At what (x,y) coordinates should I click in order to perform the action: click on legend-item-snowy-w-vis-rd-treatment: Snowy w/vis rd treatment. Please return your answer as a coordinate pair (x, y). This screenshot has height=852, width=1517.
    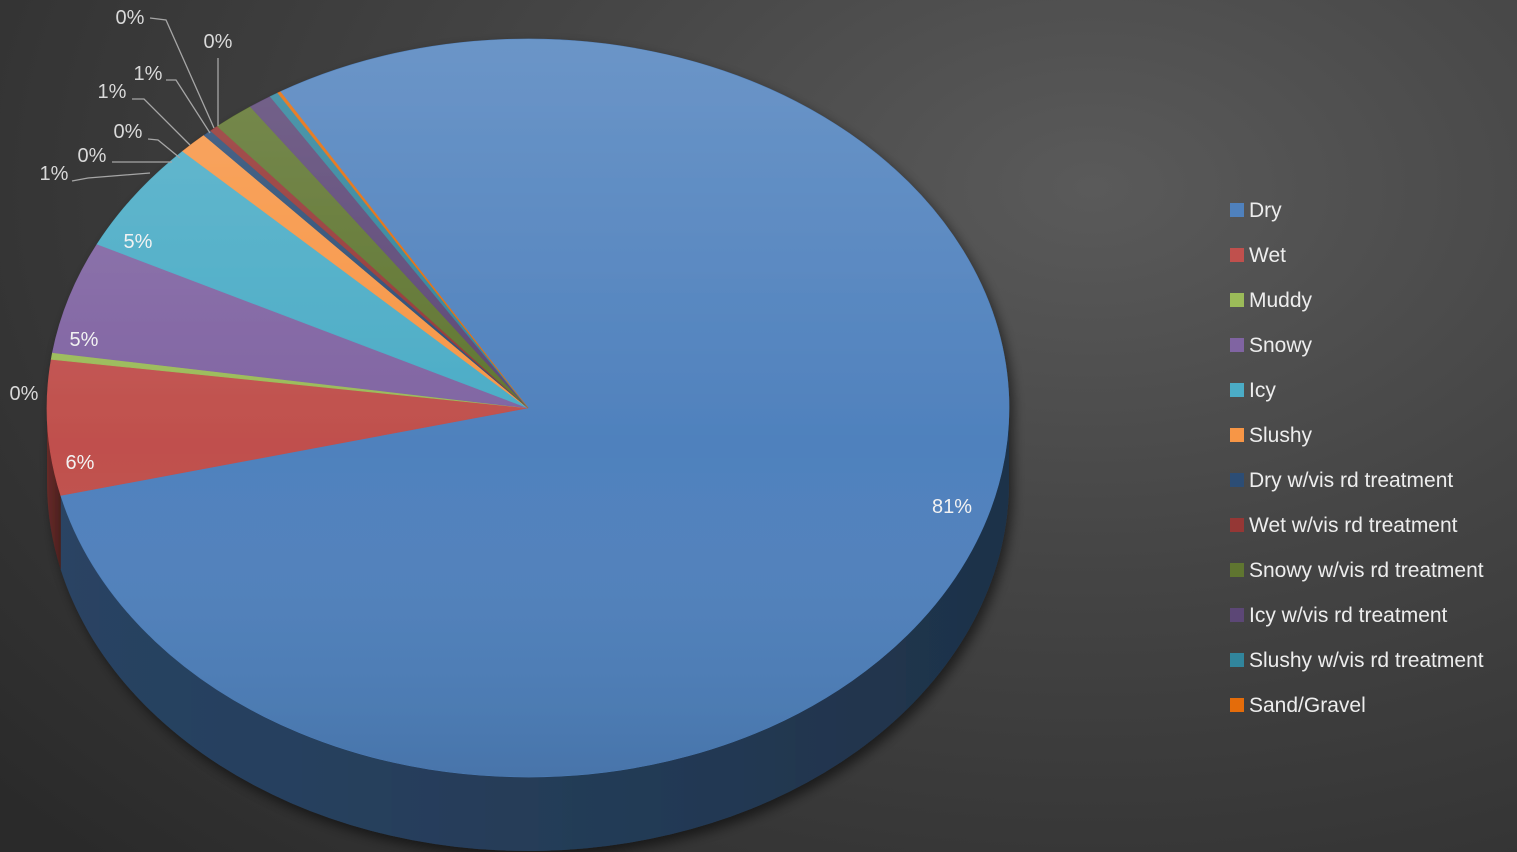
    Looking at the image, I should click on (1357, 570).